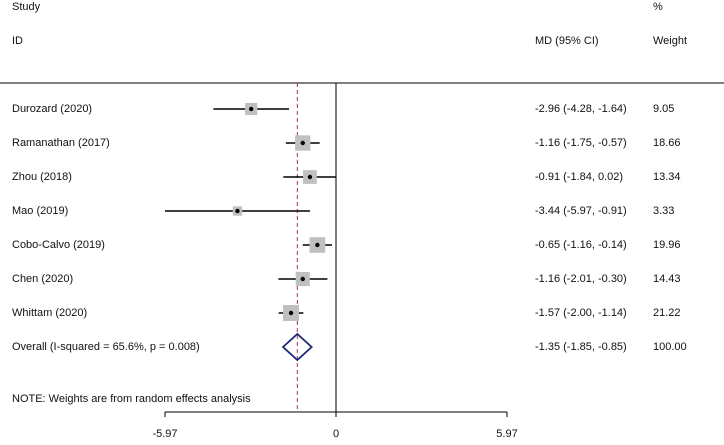 The width and height of the screenshot is (724, 445). I want to click on study-weight: 18.66, so click(667, 143).